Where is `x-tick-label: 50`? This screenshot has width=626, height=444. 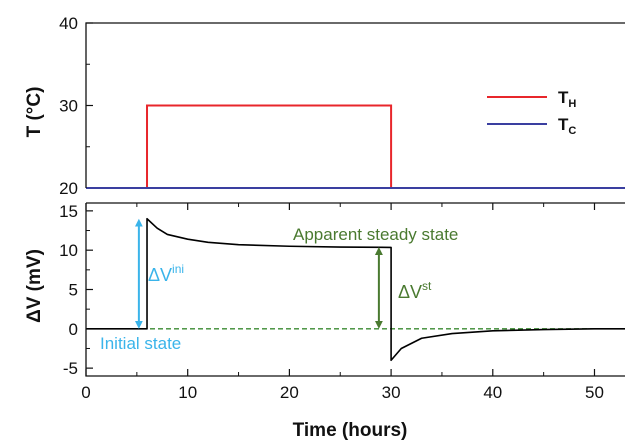
x-tick-label: 50 is located at coordinates (594, 392).